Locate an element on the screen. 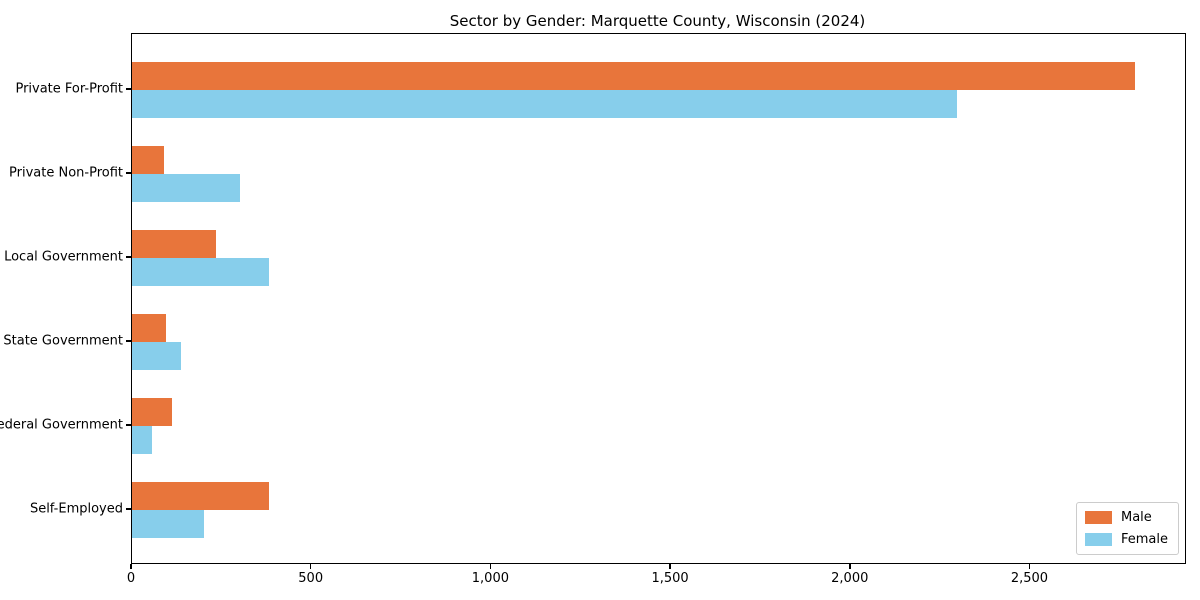  x-tick-label: 1,000 is located at coordinates (490, 578).